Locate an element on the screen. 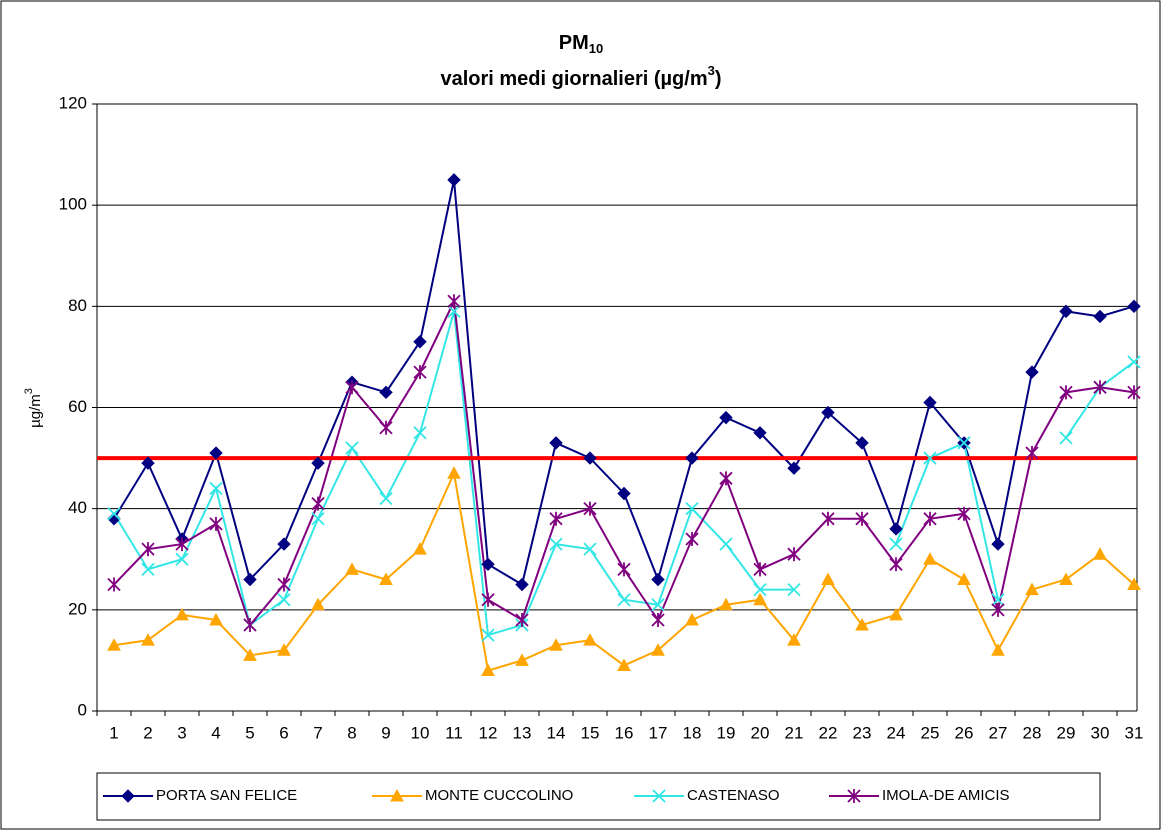 Image resolution: width=1162 pixels, height=831 pixels. title-main: PM is located at coordinates (574, 43).